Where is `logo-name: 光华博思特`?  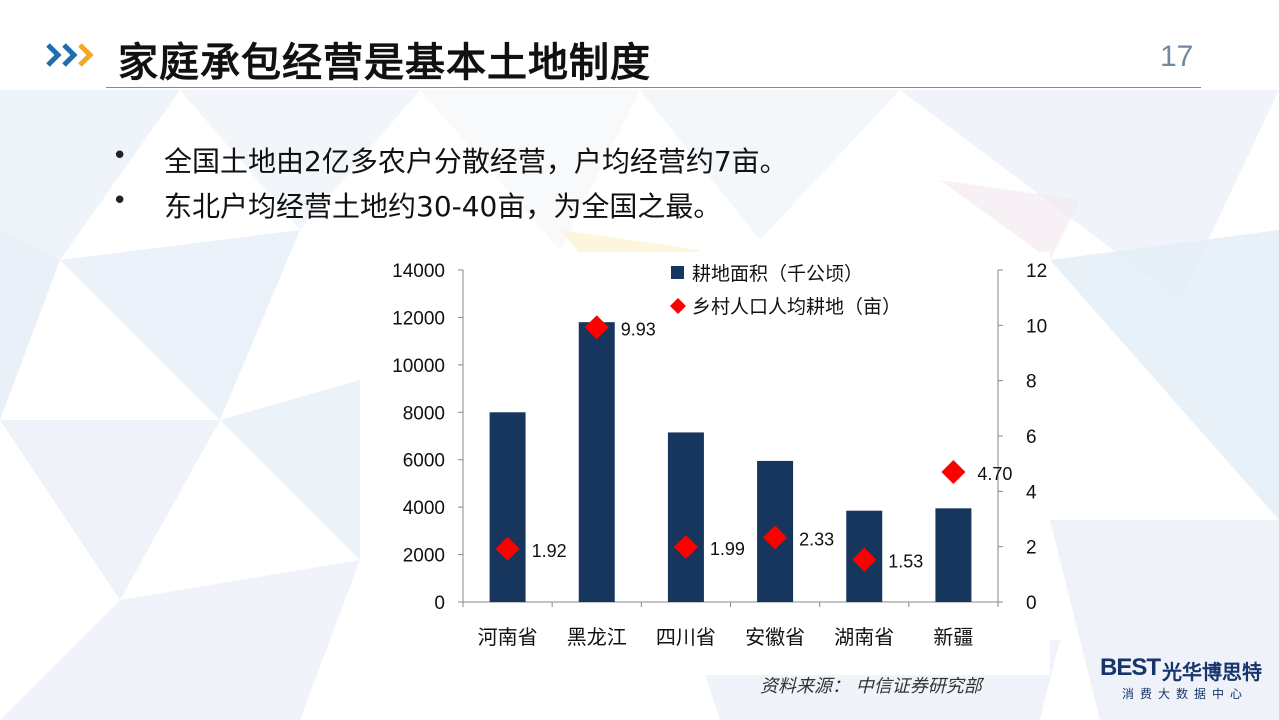
logo-name: 光华博思特 is located at coordinates (1212, 672).